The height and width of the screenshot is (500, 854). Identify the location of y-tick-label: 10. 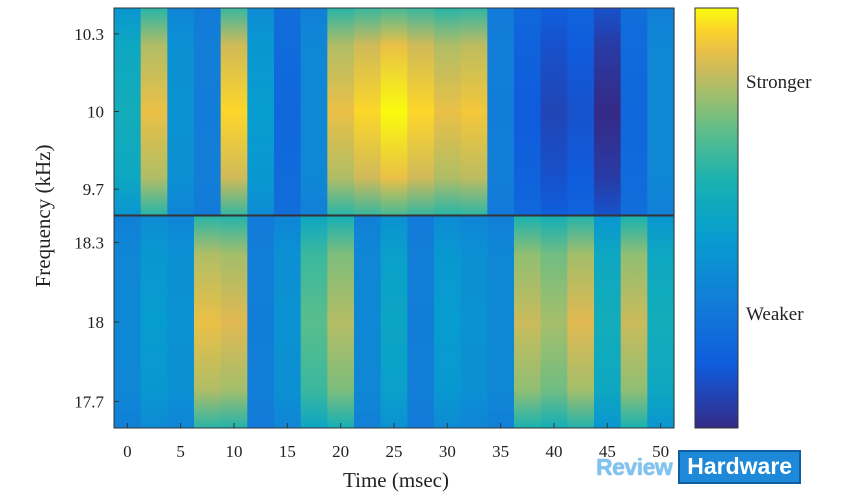
(95, 112).